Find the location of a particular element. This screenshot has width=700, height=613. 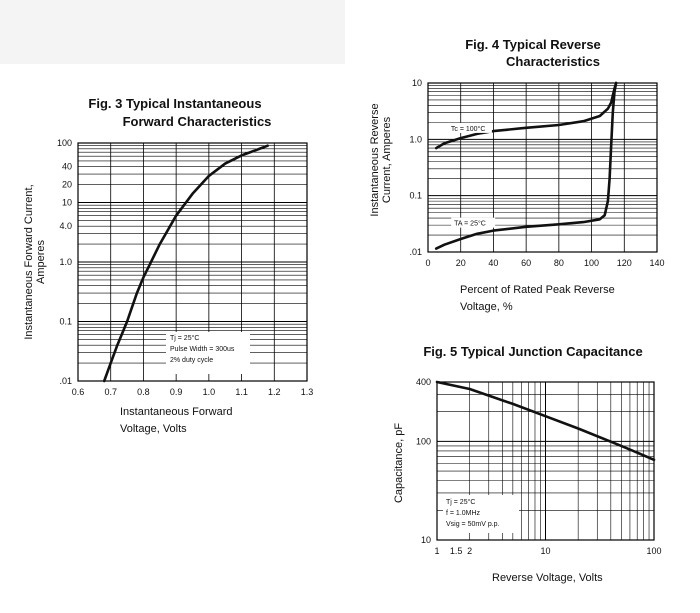

x-tick-label: 80 is located at coordinates (559, 263).